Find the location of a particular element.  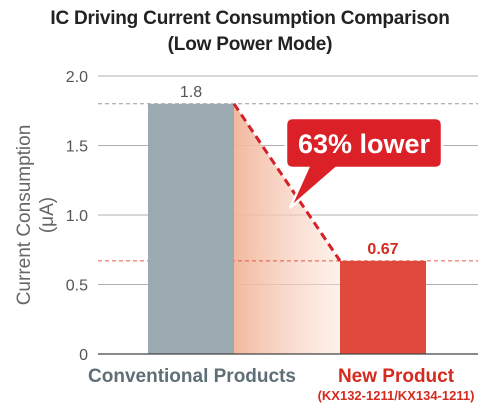

y-tick-label: 0 is located at coordinates (83, 355).